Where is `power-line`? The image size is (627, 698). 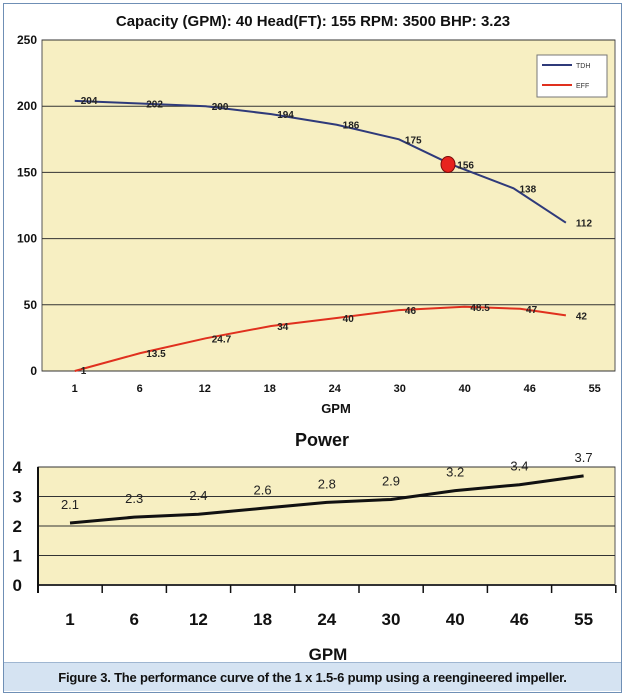
power-line is located at coordinates (326, 499).